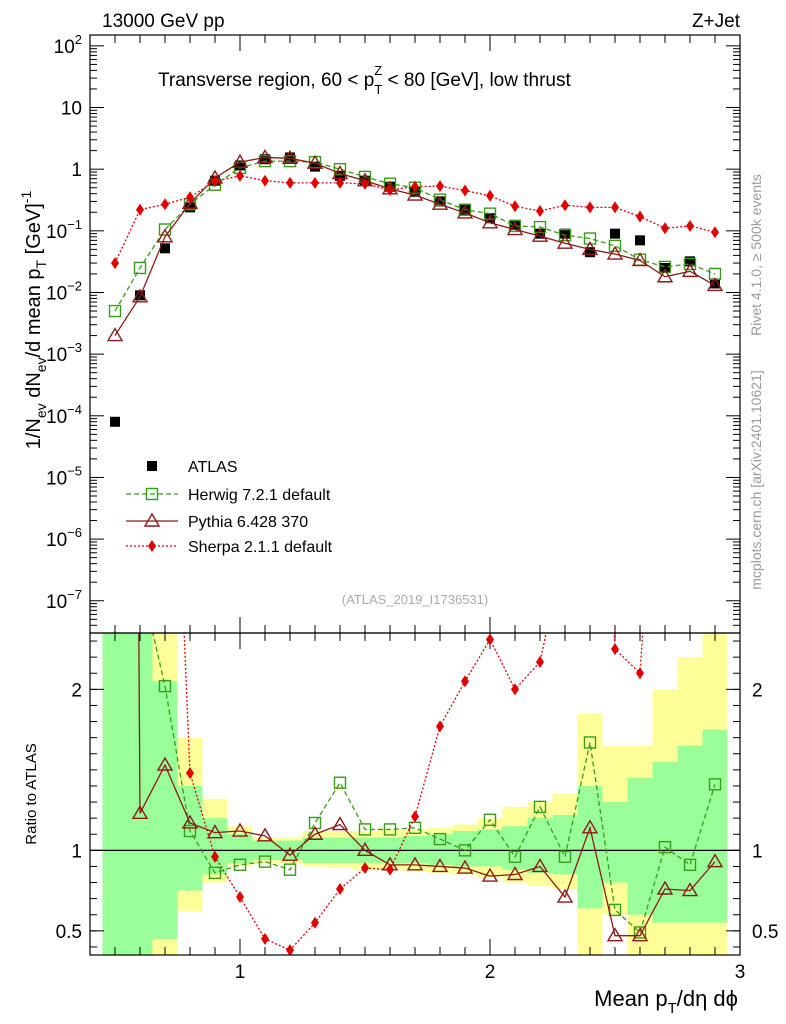 Image resolution: width=786 pixels, height=1024 pixels. Describe the element at coordinates (152, 466) in the screenshot. I see `legend-marker-atlas` at that location.